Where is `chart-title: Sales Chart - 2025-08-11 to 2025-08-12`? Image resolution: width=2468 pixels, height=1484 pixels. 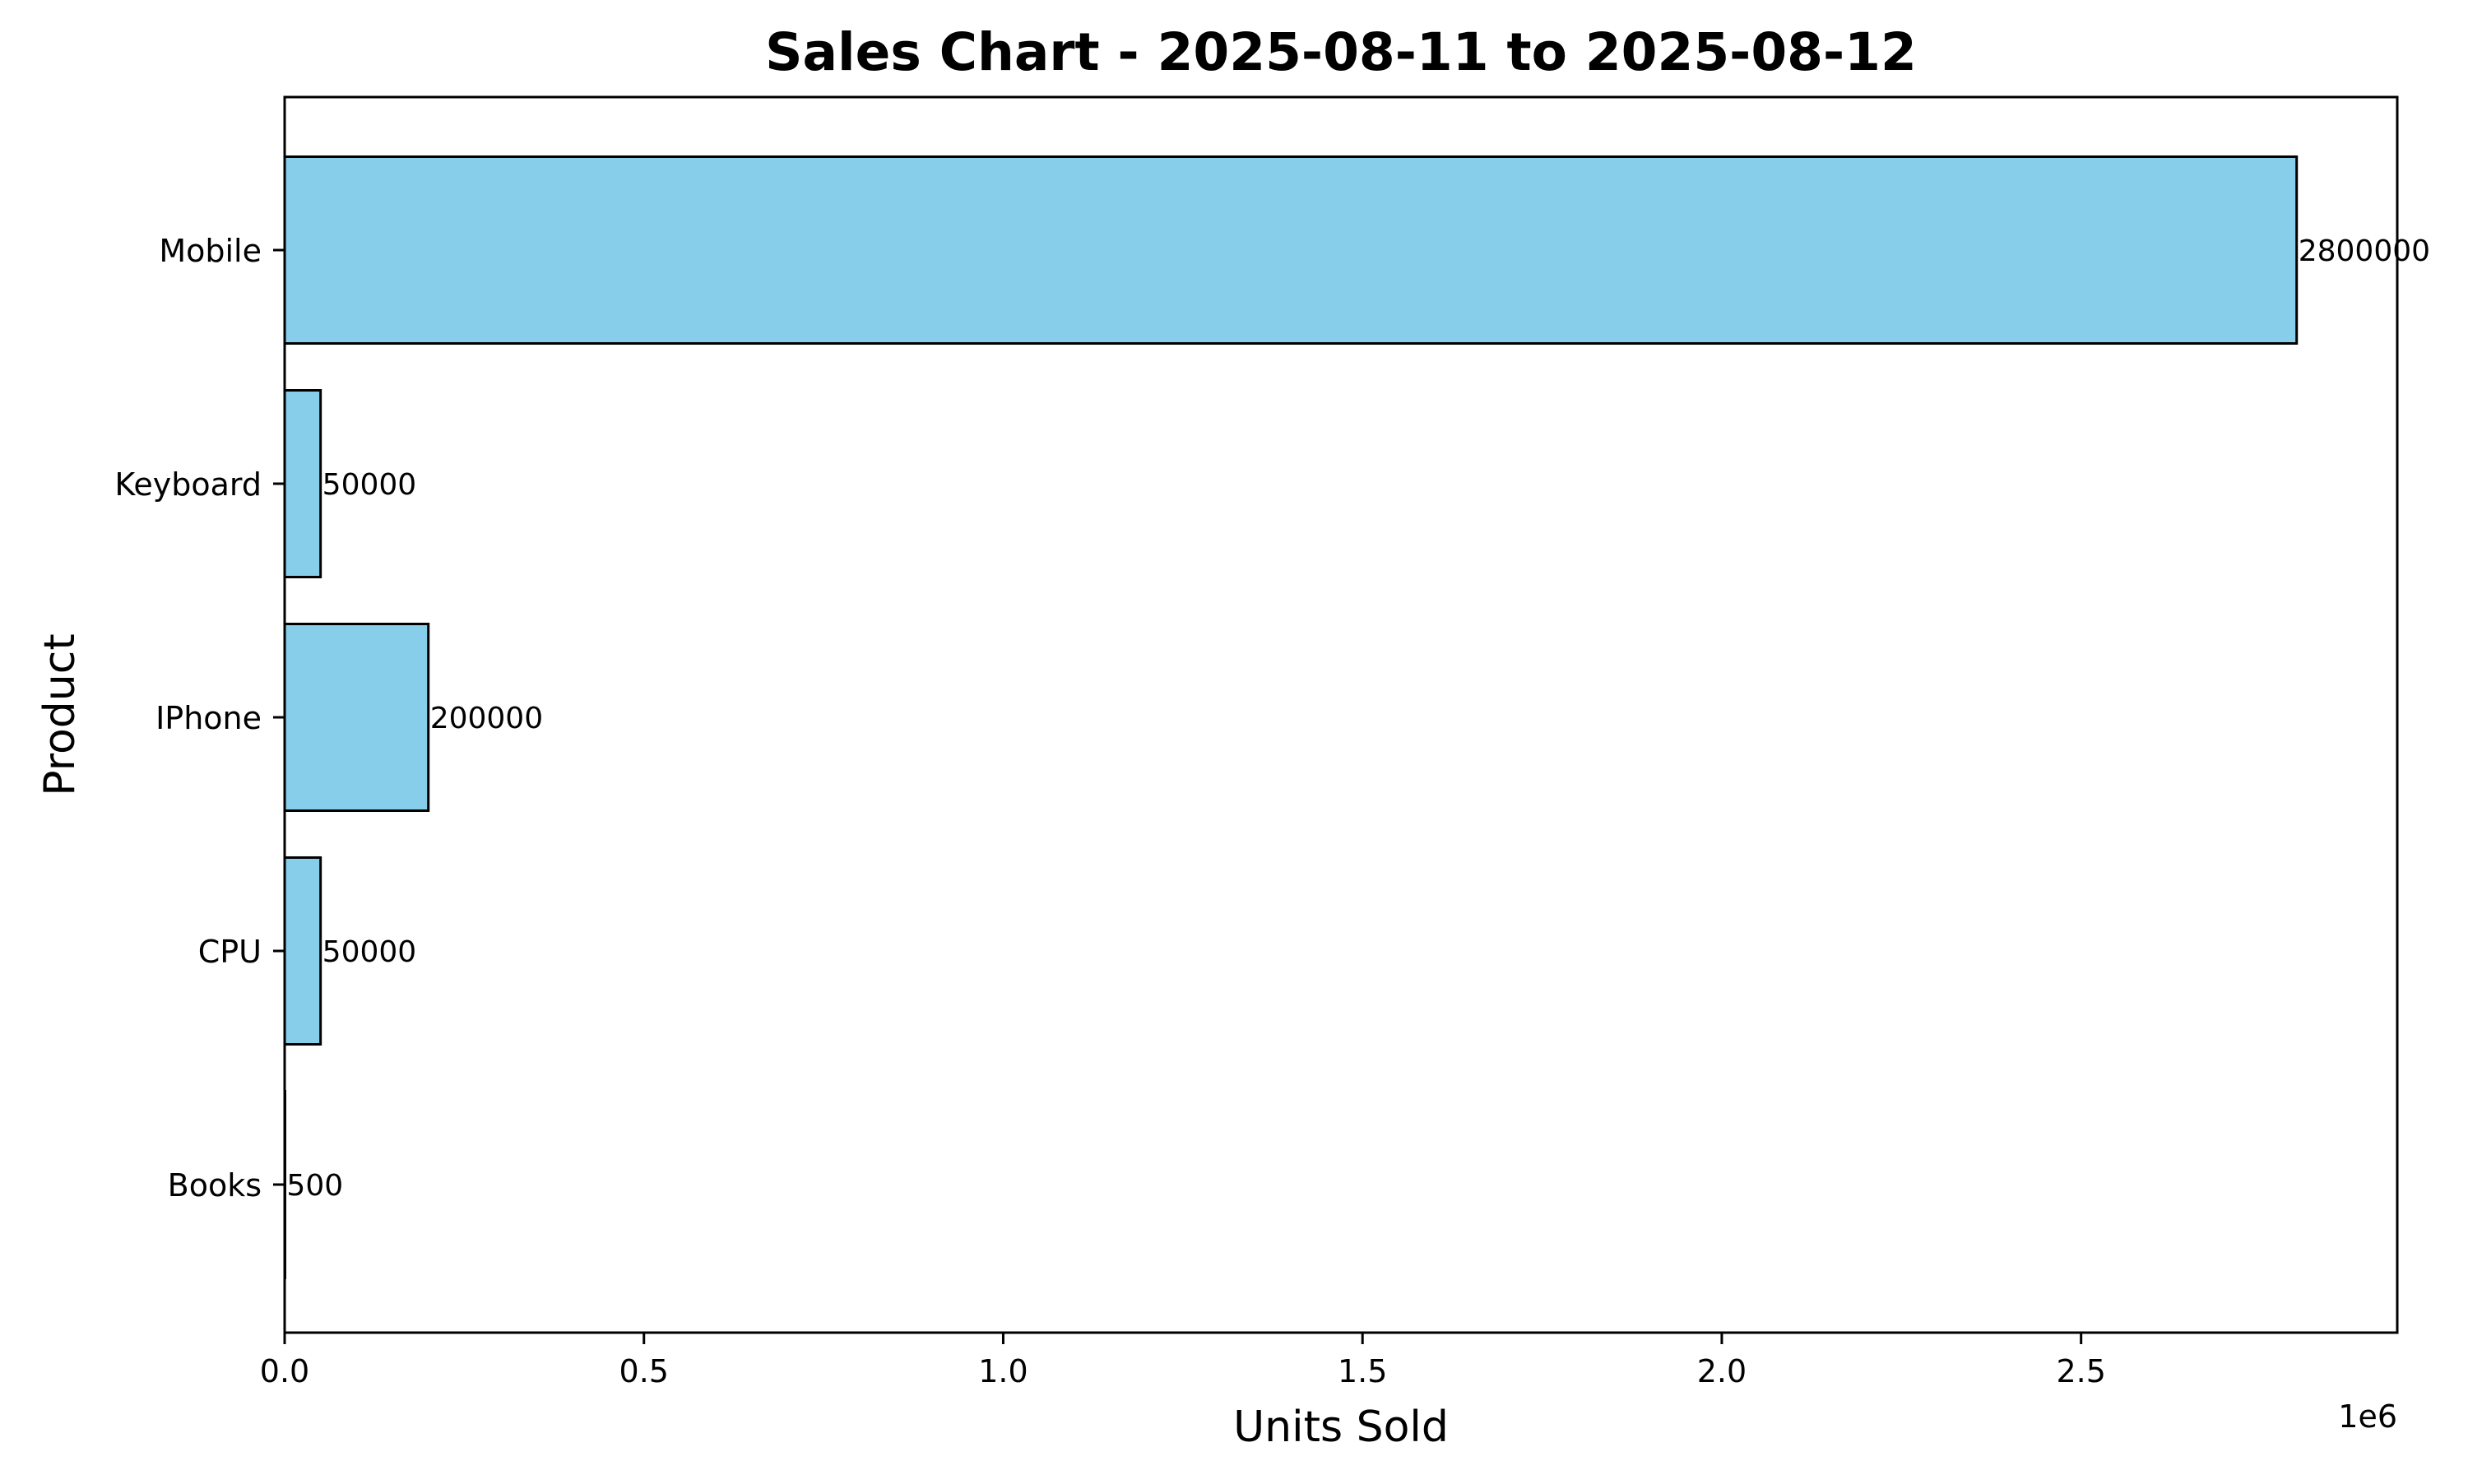 chart-title: Sales Chart - 2025-08-11 to 2025-08-12 is located at coordinates (1341, 52).